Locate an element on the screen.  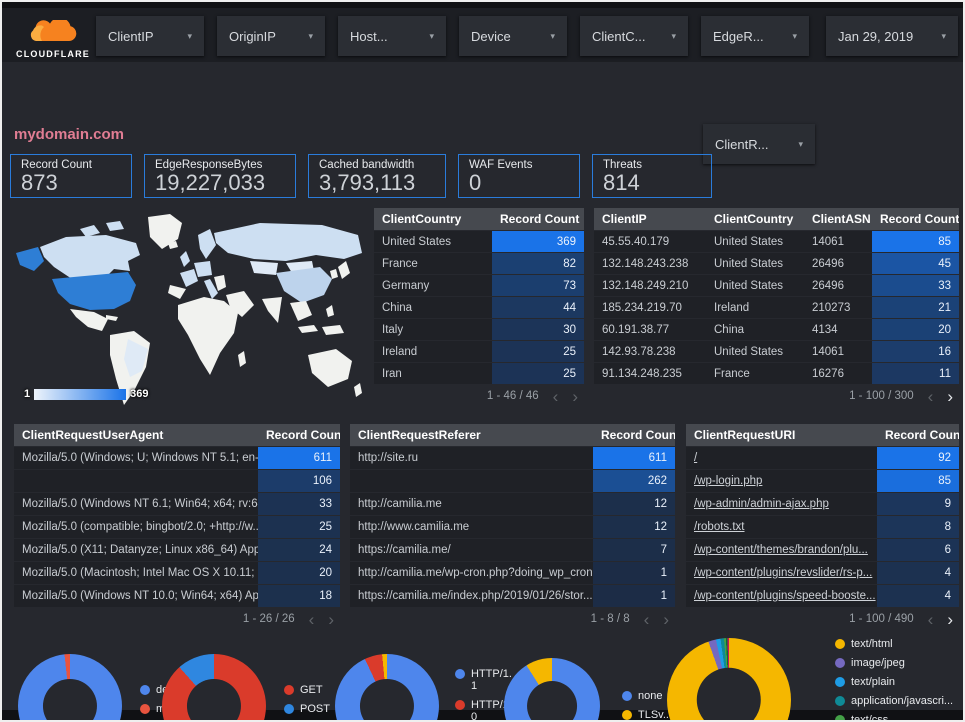
filter-chip-originip: OriginIP ▾ is located at coordinates (271, 36).